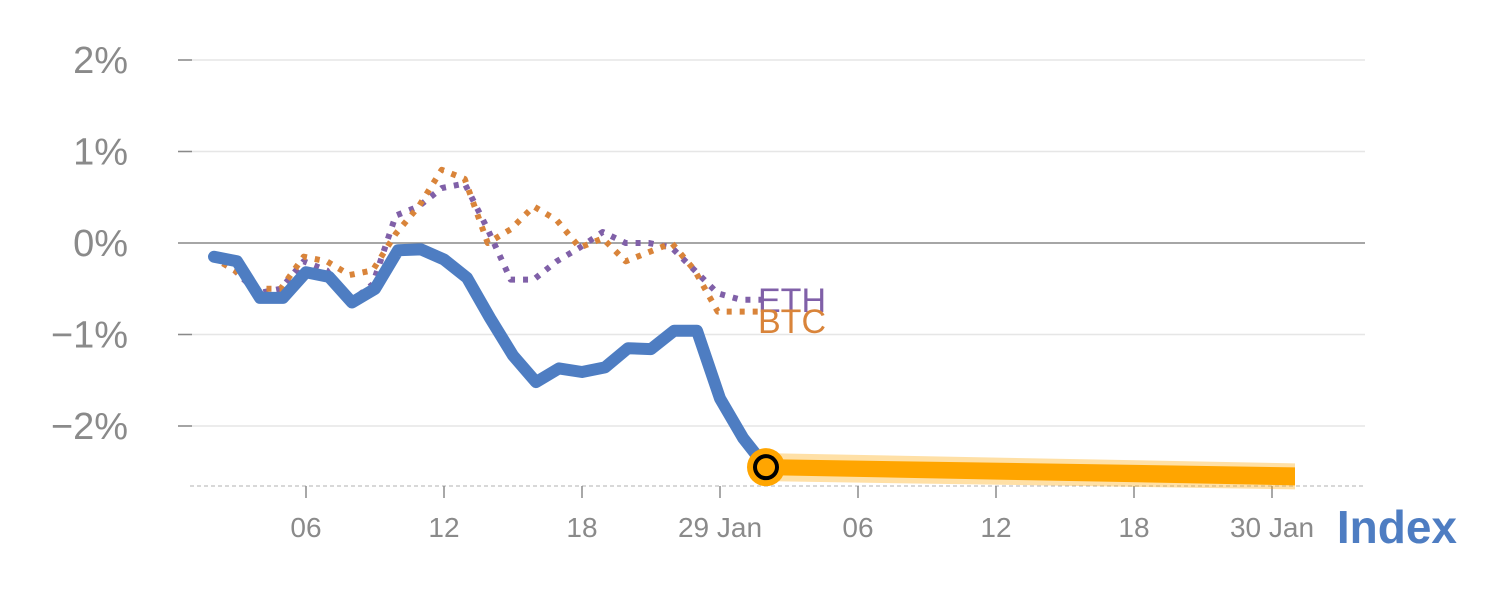 The image size is (1500, 600). I want to click on y-axis: 2% 1% 0% −1% −2%, so click(89, 244).